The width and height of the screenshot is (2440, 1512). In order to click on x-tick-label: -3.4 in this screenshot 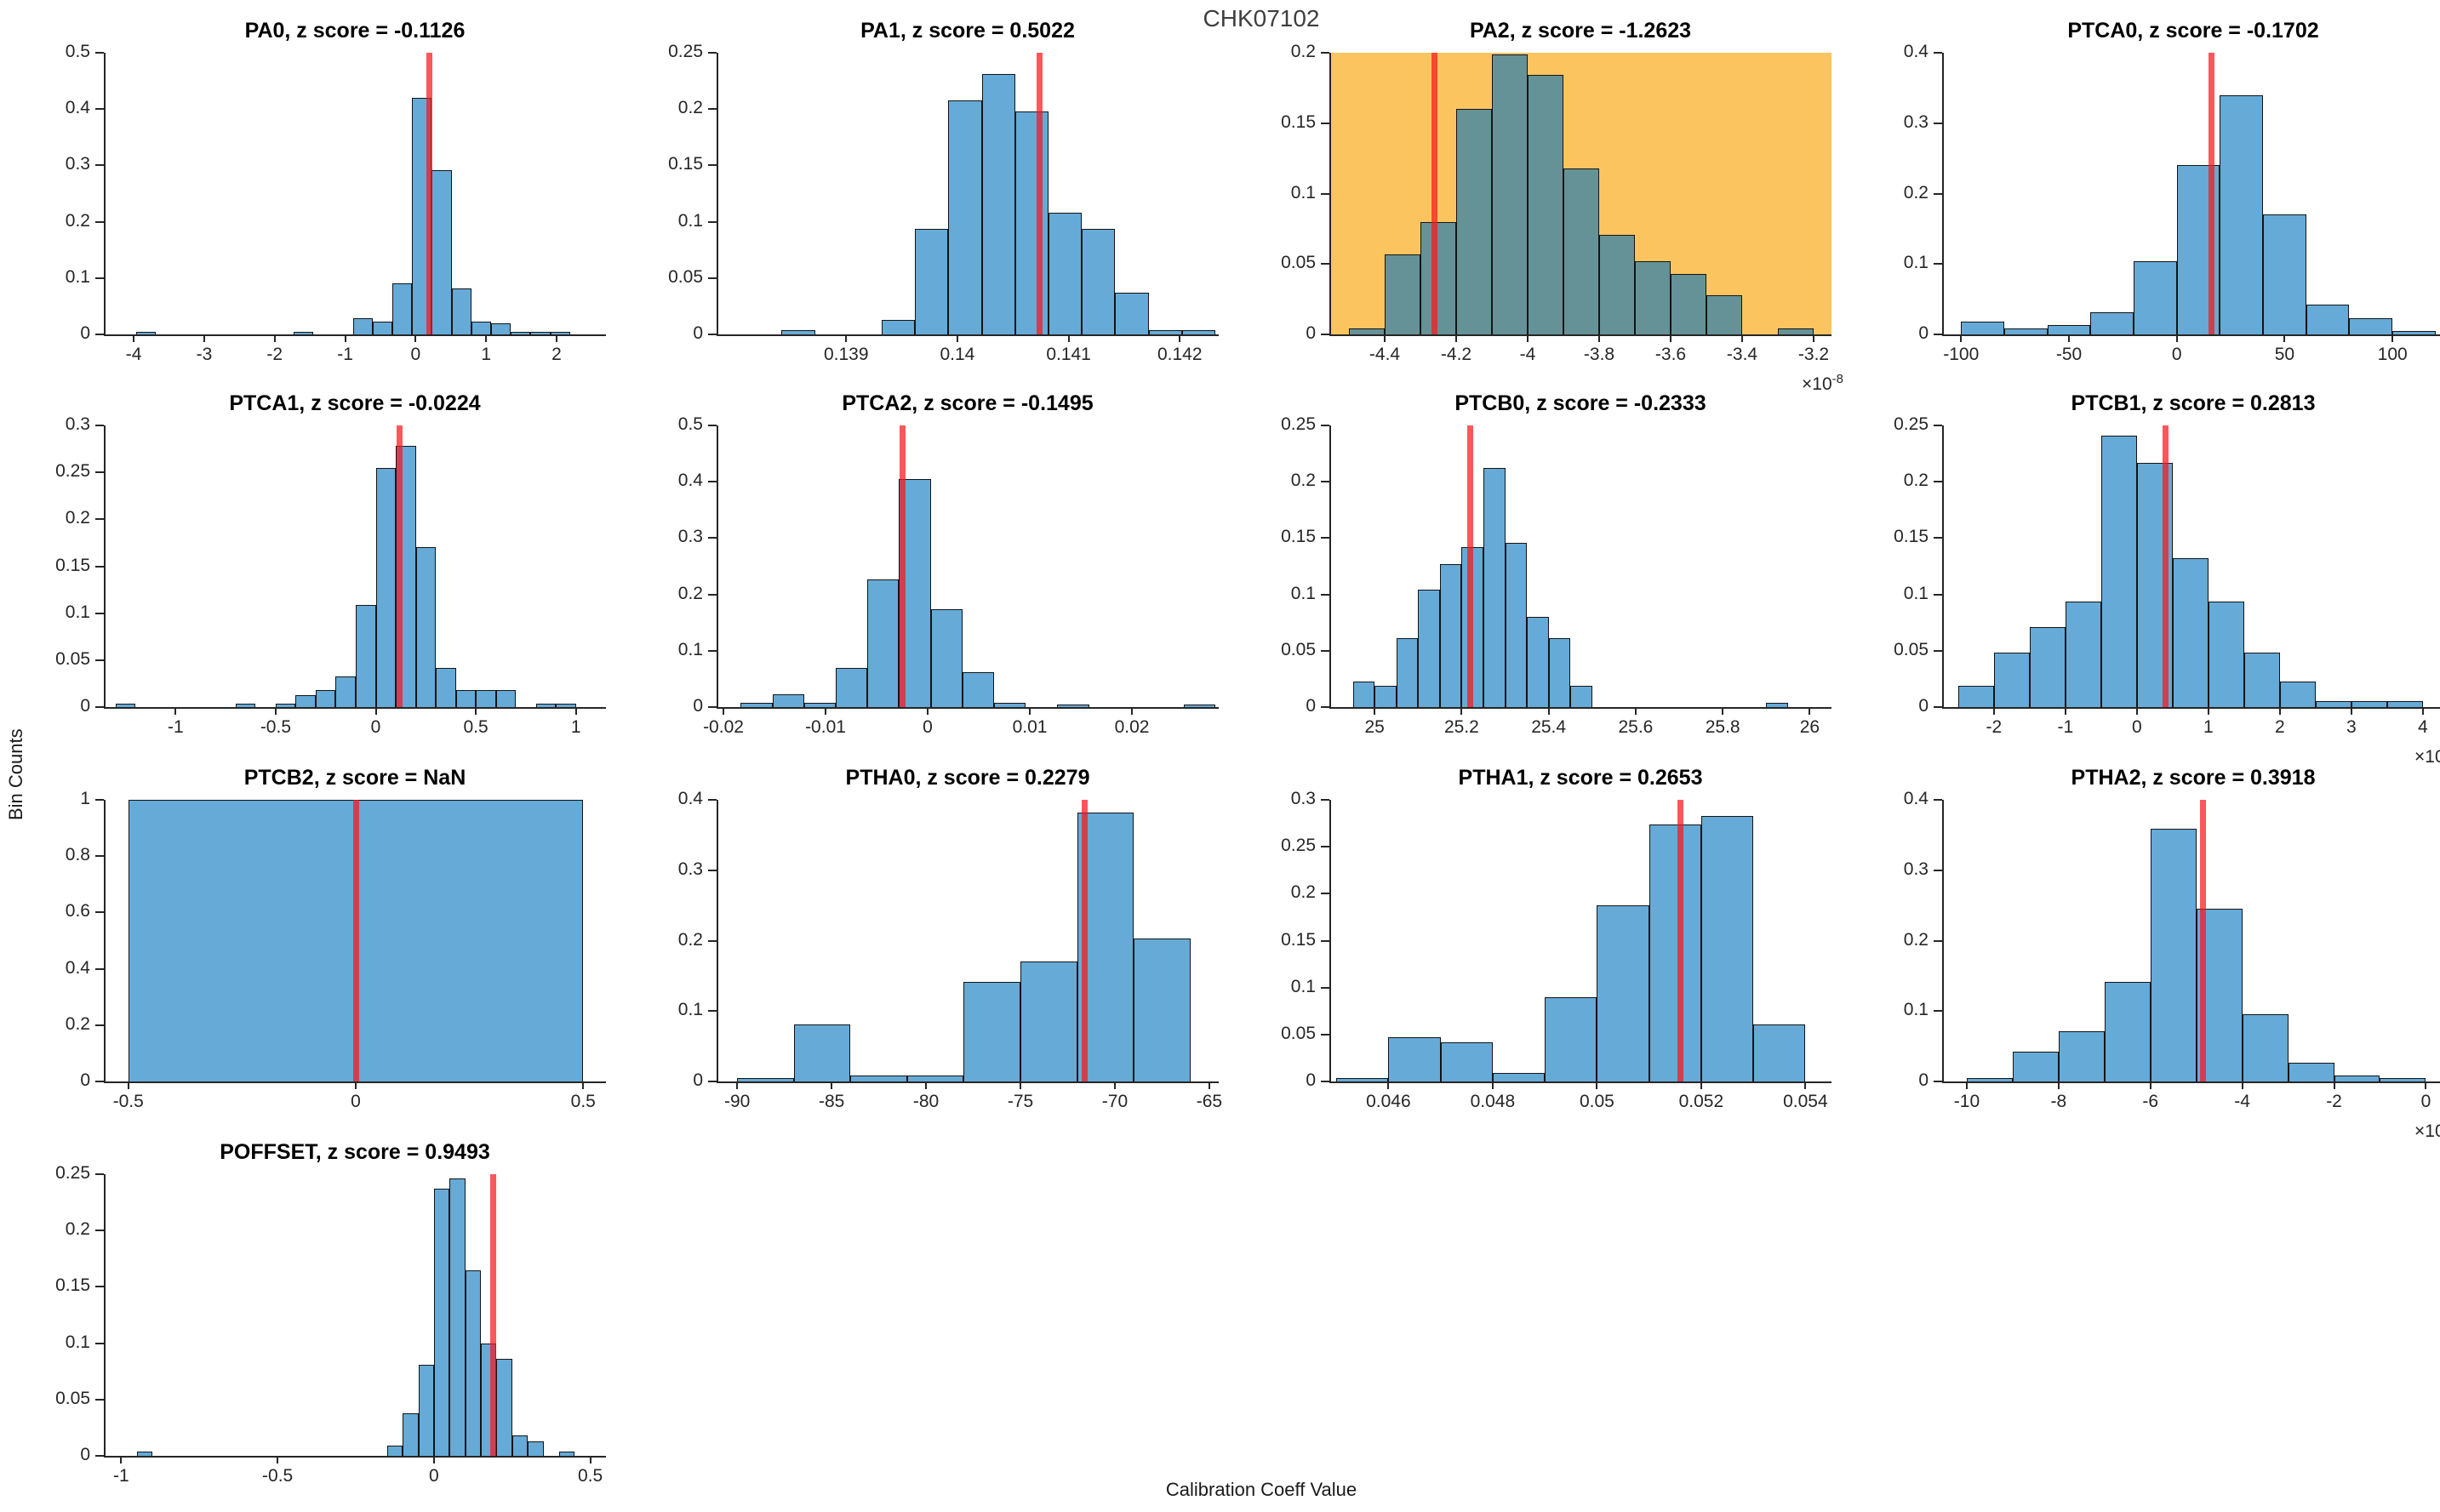, I will do `click(1742, 354)`.